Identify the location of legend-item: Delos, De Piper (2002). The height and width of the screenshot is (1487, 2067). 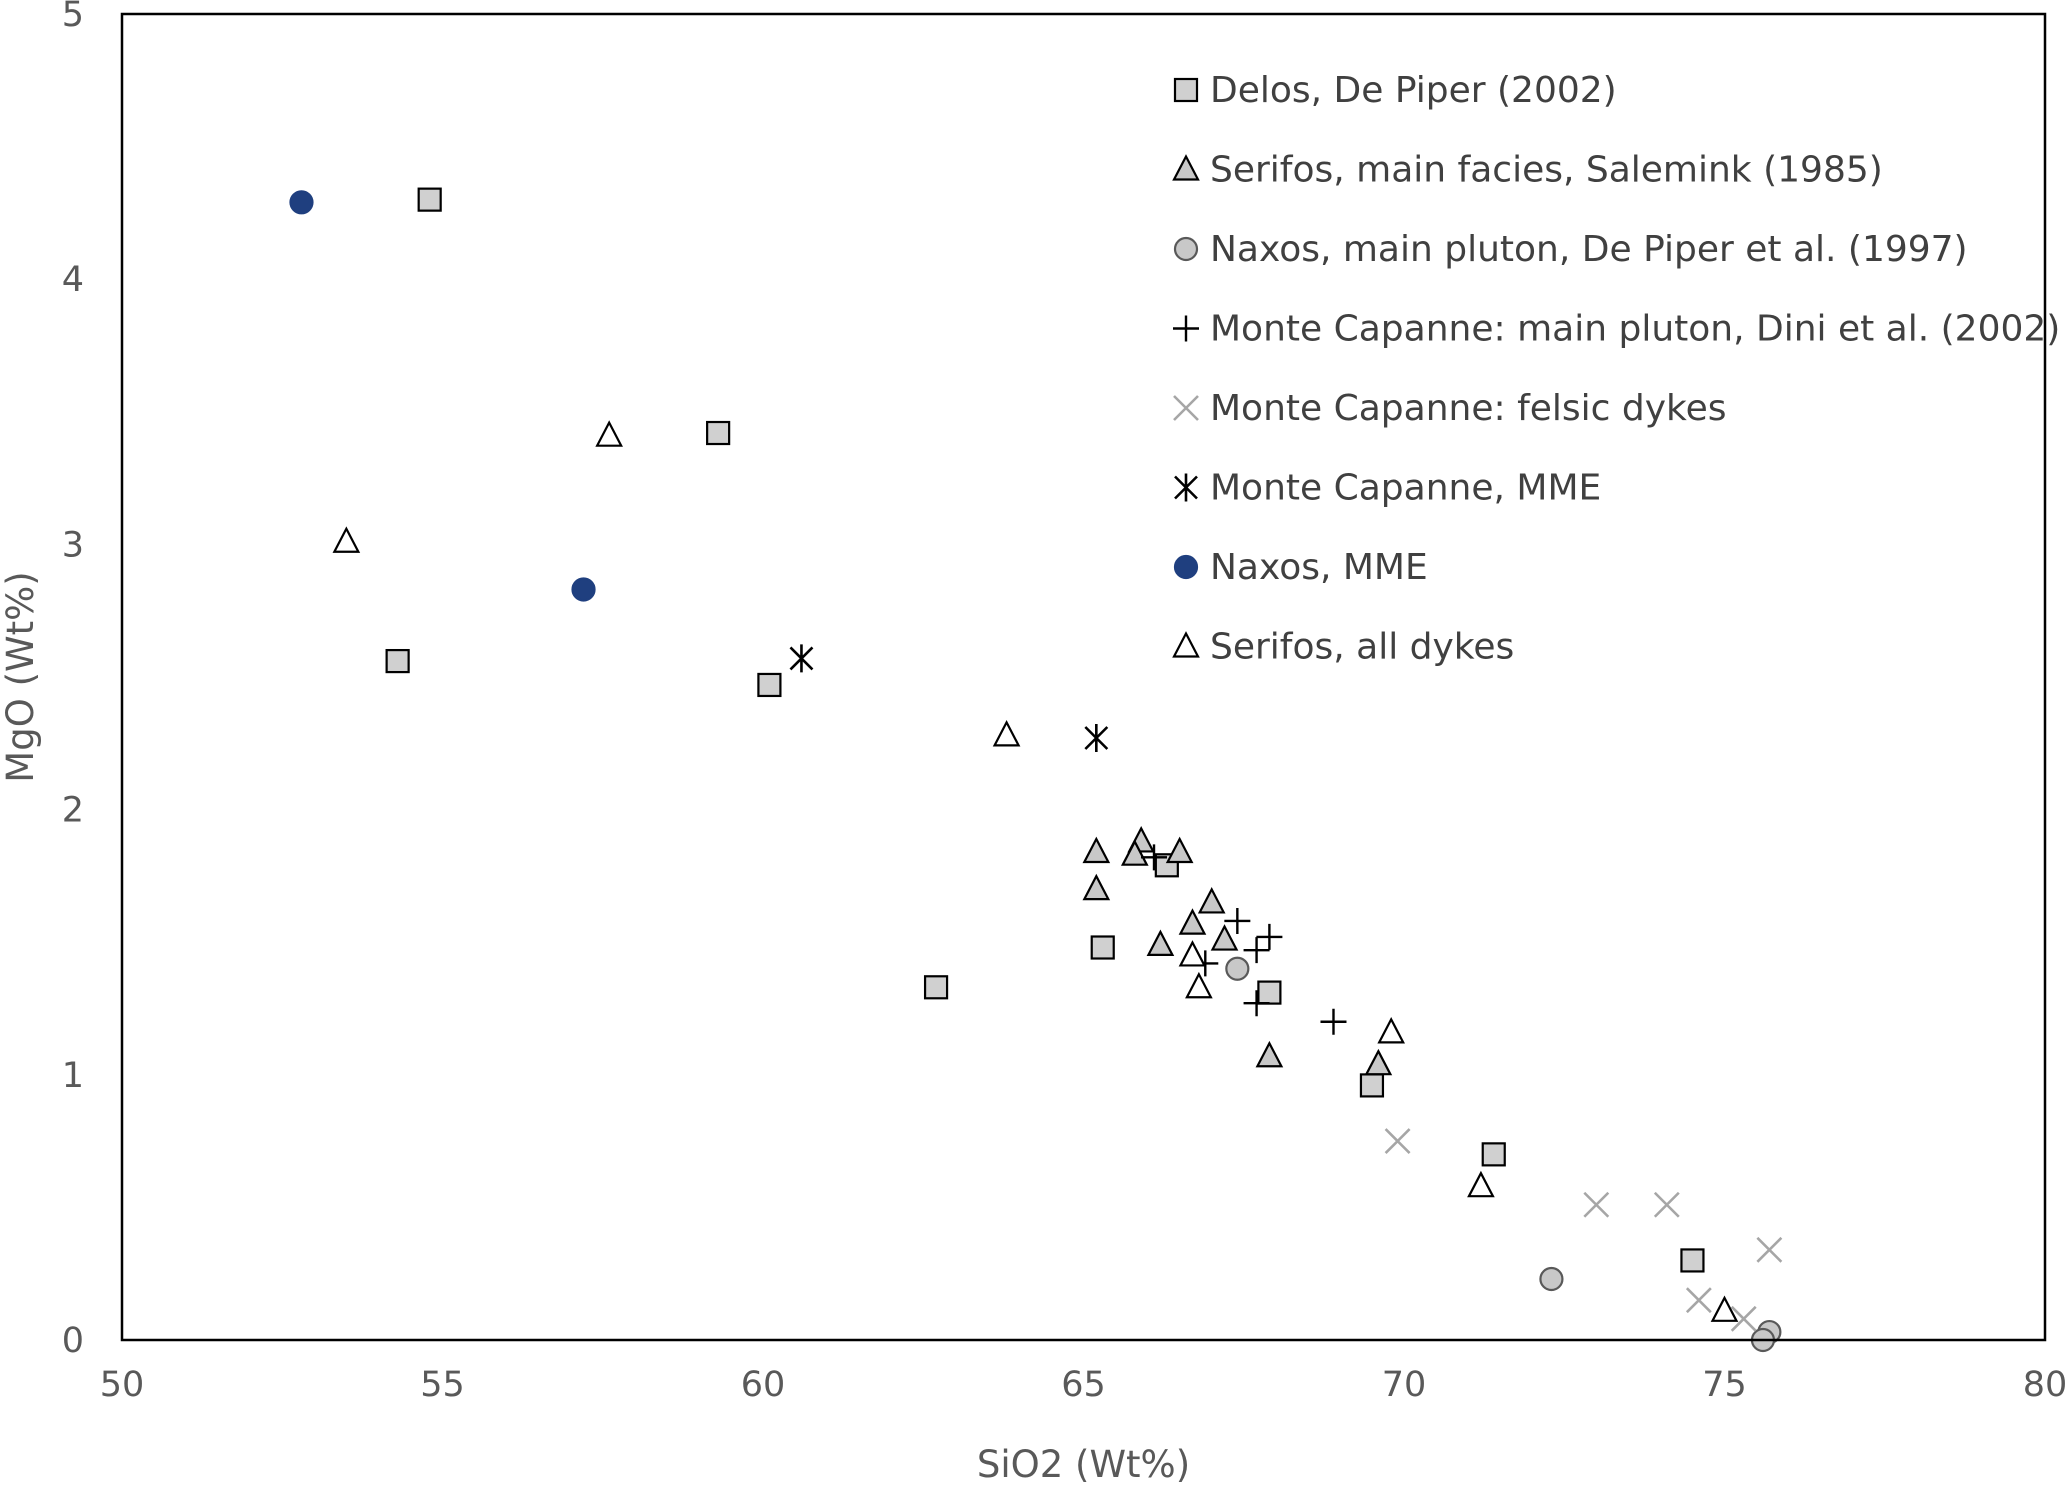
(1395, 90).